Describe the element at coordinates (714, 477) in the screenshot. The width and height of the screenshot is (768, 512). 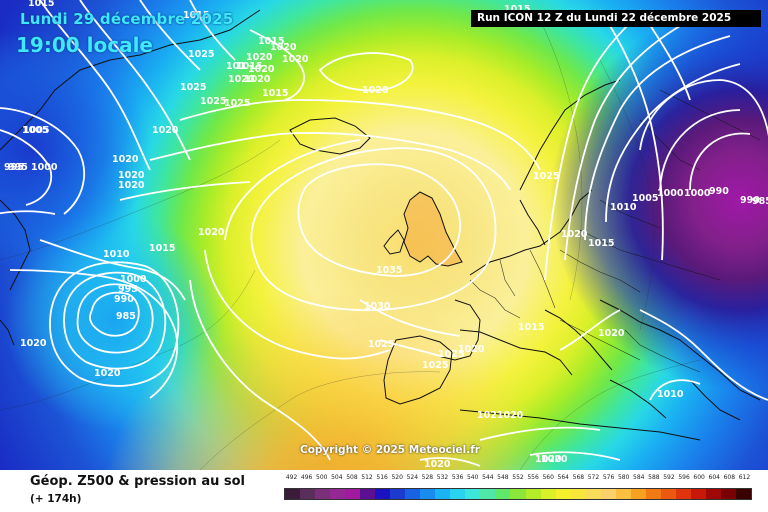
I see `color-scale-label: 604` at that location.